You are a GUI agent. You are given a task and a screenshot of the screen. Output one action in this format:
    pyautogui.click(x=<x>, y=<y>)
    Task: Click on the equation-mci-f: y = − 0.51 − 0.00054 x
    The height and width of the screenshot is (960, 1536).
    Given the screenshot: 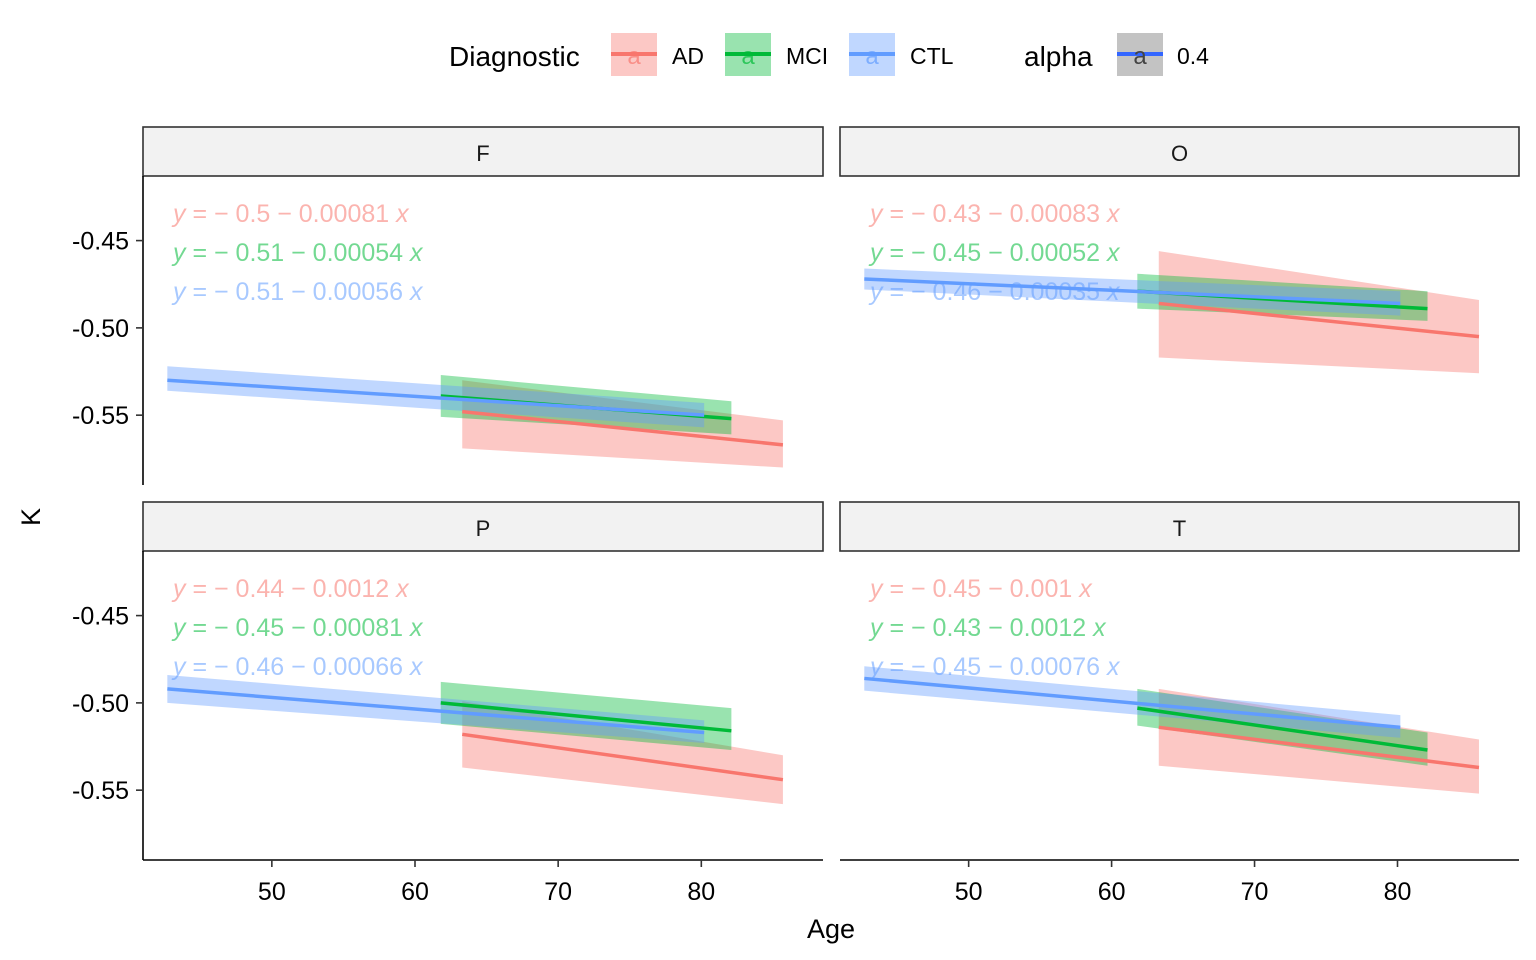 What is the action you would take?
    pyautogui.click(x=297, y=253)
    